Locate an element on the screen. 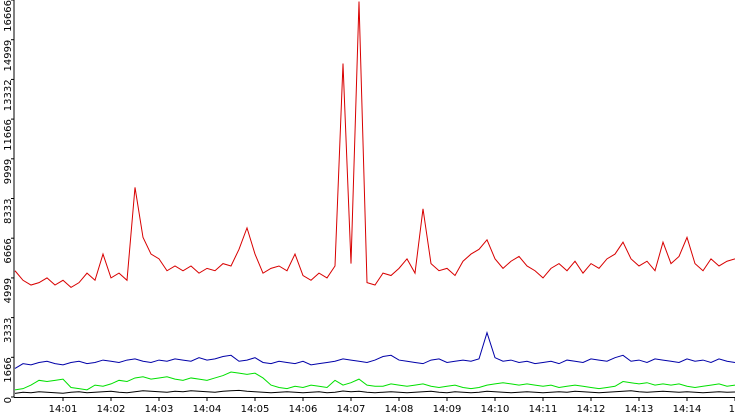 The image size is (735, 415). y-tick-label: 3333 is located at coordinates (8, 330).